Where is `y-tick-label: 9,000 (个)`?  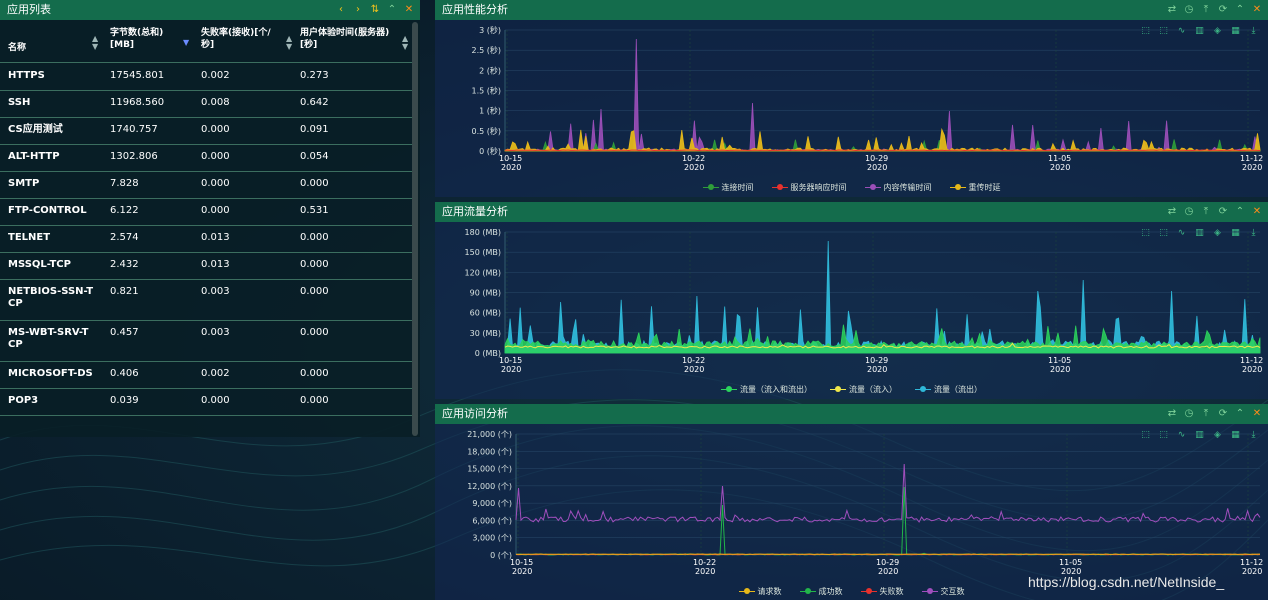
y-tick-label: 9,000 (个) is located at coordinates (492, 503).